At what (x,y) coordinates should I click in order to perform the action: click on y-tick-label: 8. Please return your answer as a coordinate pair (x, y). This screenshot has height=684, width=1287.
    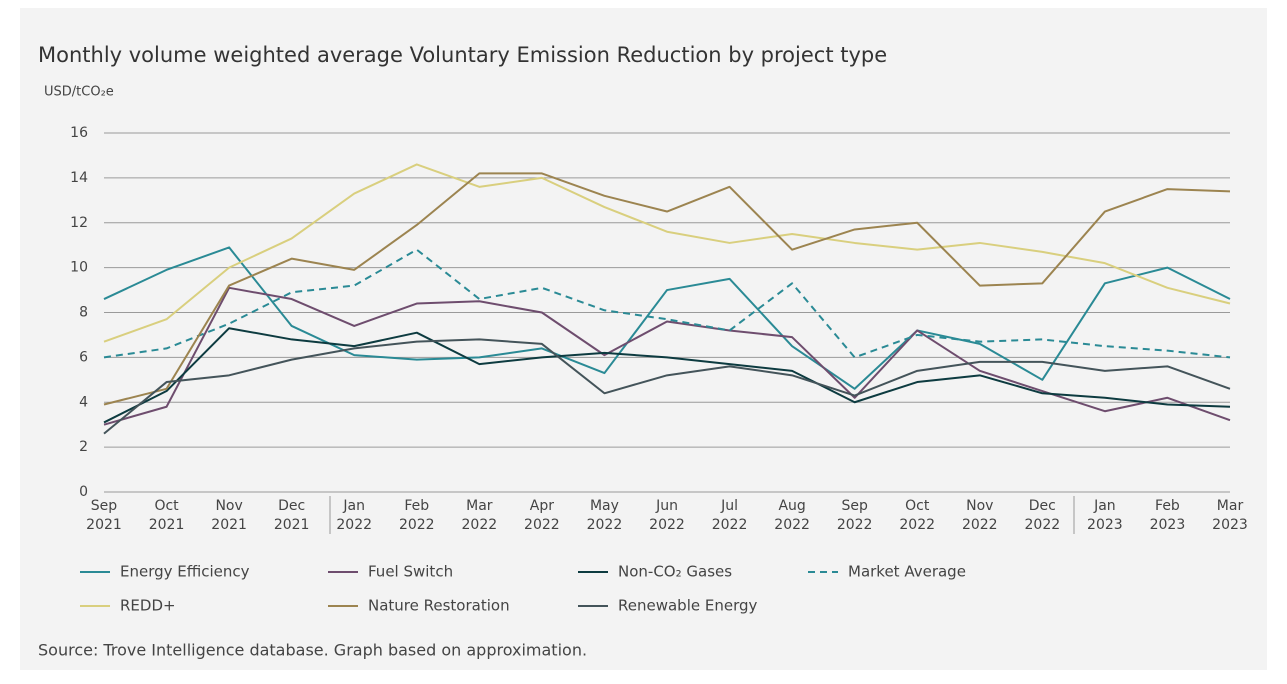
    Looking at the image, I should click on (83, 313).